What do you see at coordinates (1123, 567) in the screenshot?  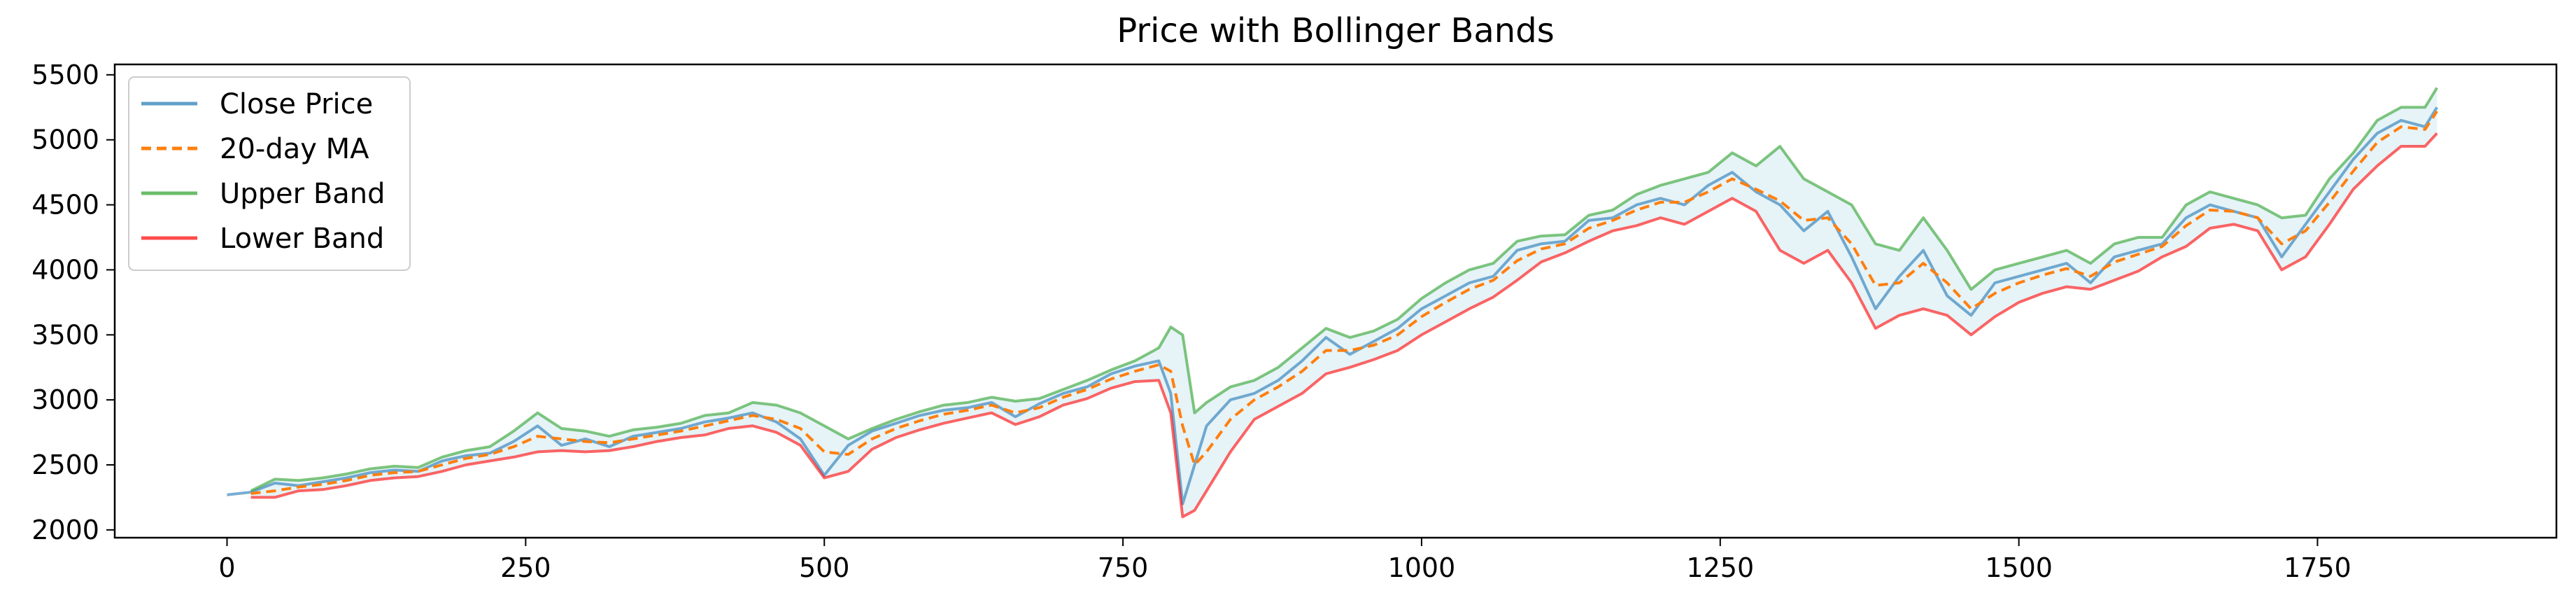 I see `x-tick-label: 750` at bounding box center [1123, 567].